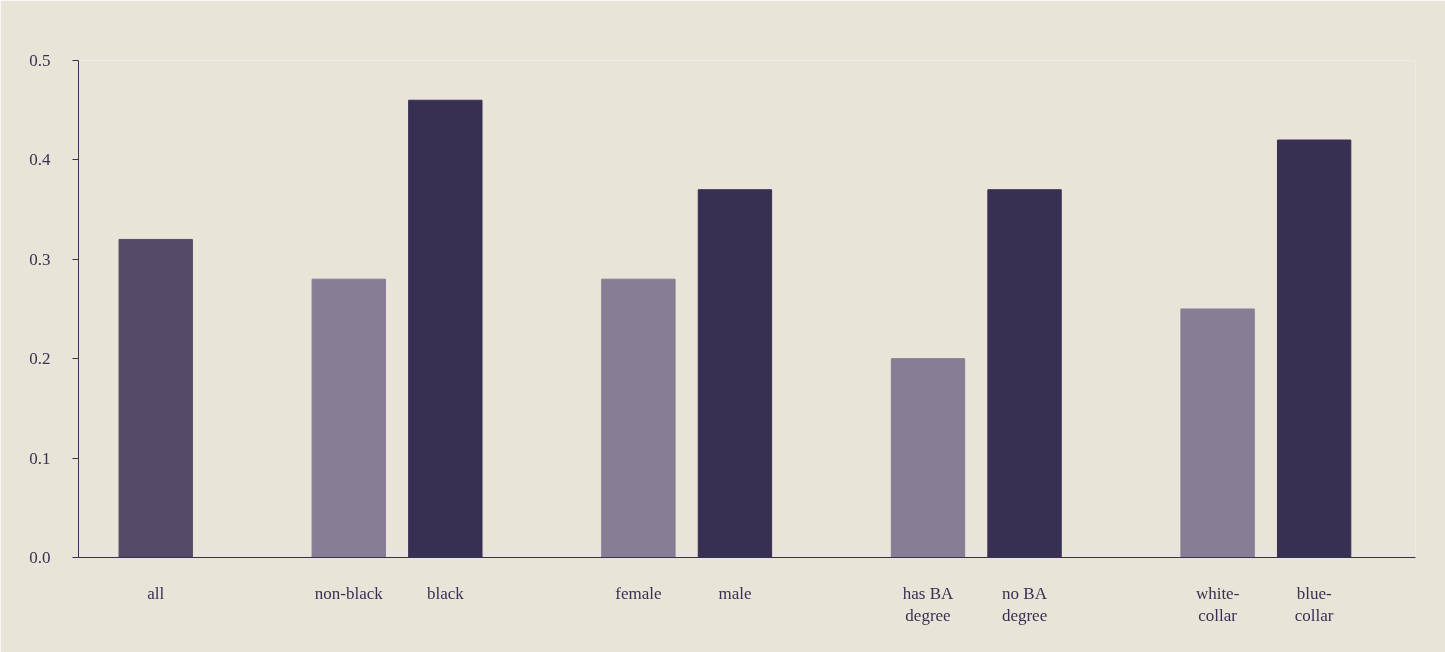 The image size is (1445, 652). What do you see at coordinates (40, 259) in the screenshot?
I see `y-tick-label: 0.3` at bounding box center [40, 259].